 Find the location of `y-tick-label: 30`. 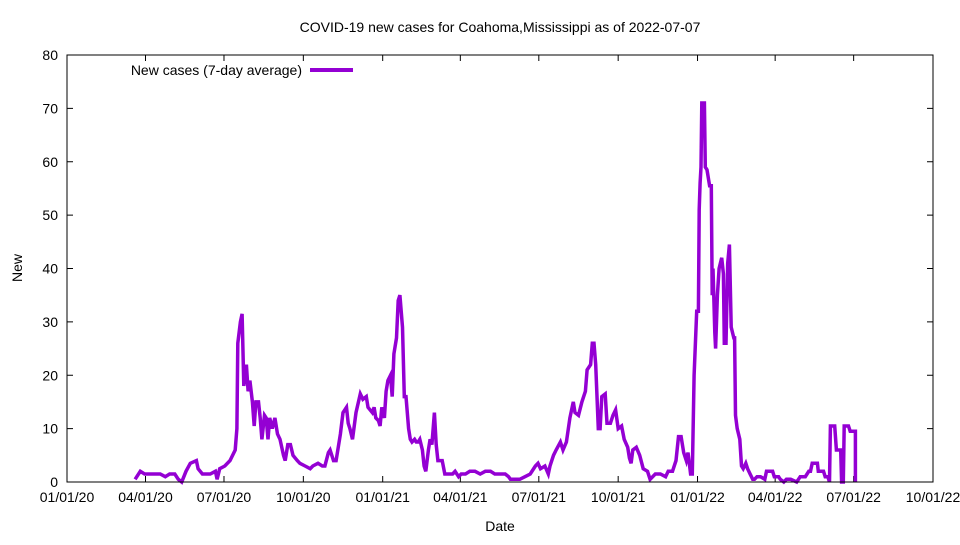

y-tick-label: 30 is located at coordinates (50, 322).